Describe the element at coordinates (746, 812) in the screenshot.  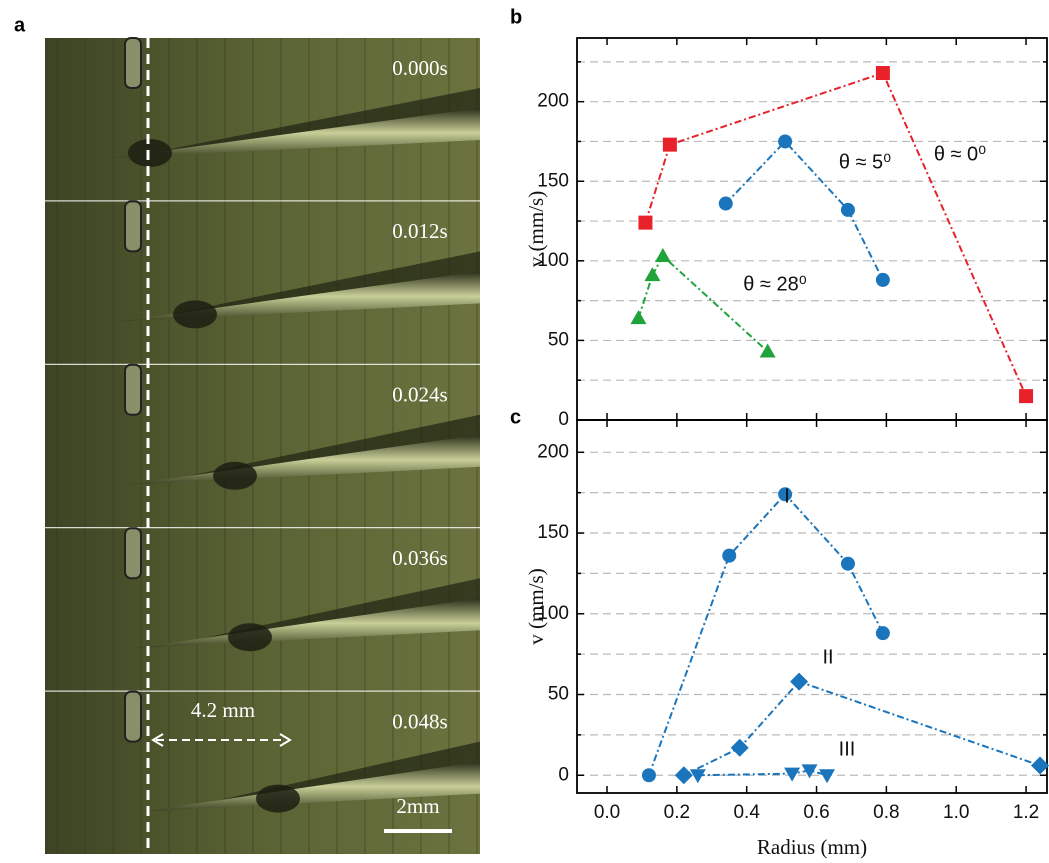
I see `x-tick-label: 0.4` at that location.